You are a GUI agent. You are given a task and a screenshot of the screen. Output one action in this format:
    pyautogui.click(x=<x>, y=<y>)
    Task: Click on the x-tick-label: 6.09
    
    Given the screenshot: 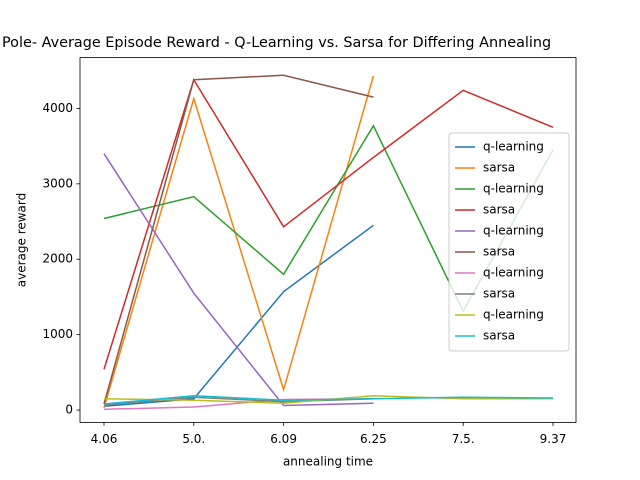 What is the action you would take?
    pyautogui.click(x=283, y=439)
    